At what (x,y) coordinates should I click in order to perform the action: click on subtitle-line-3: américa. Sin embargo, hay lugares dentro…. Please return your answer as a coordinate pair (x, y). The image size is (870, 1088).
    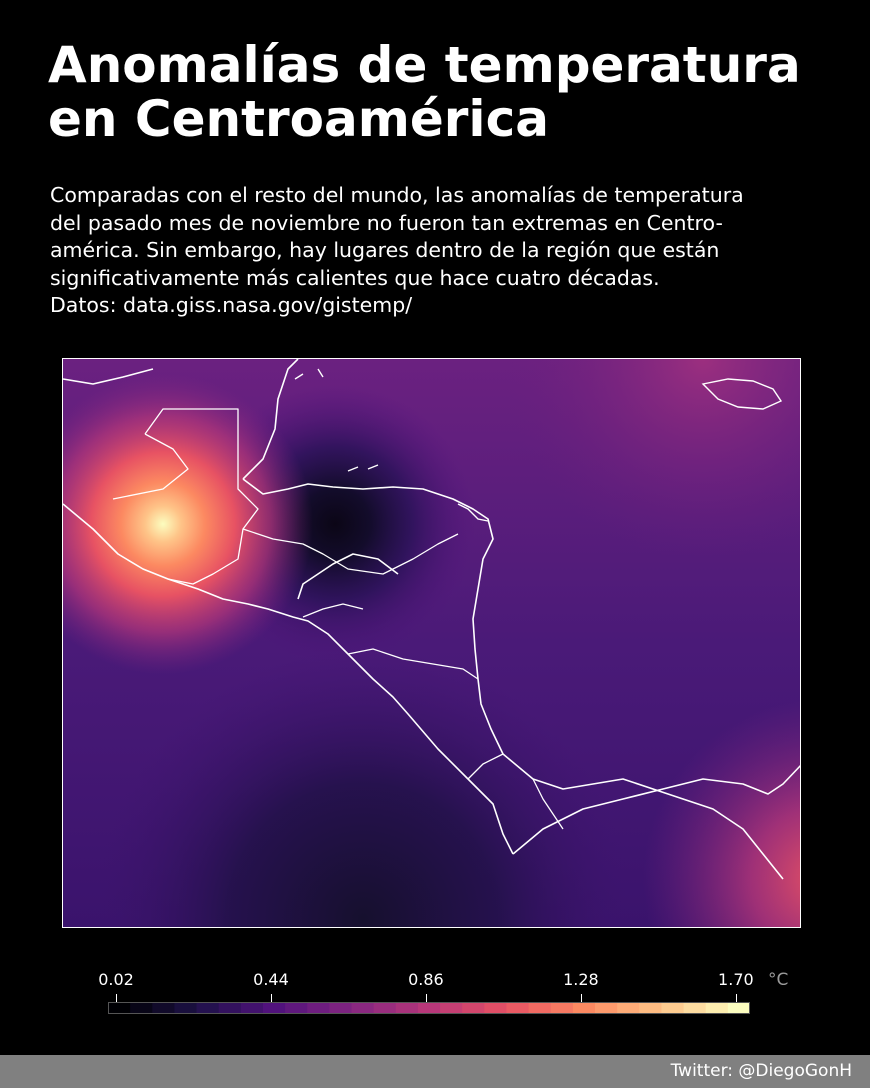
    Looking at the image, I should click on (385, 250).